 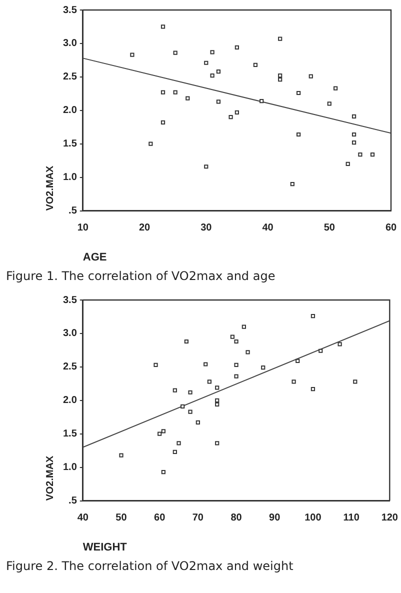 I want to click on x-tick-label: 70, so click(x=198, y=518).